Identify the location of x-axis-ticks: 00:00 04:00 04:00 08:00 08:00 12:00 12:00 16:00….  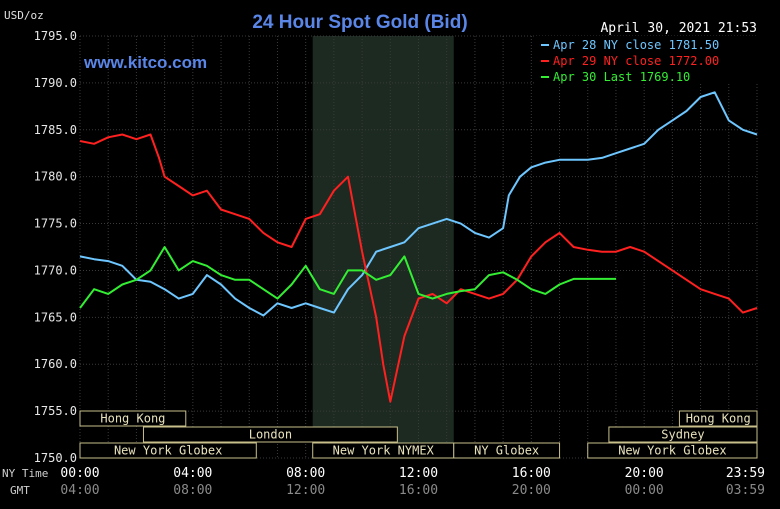
(412, 482).